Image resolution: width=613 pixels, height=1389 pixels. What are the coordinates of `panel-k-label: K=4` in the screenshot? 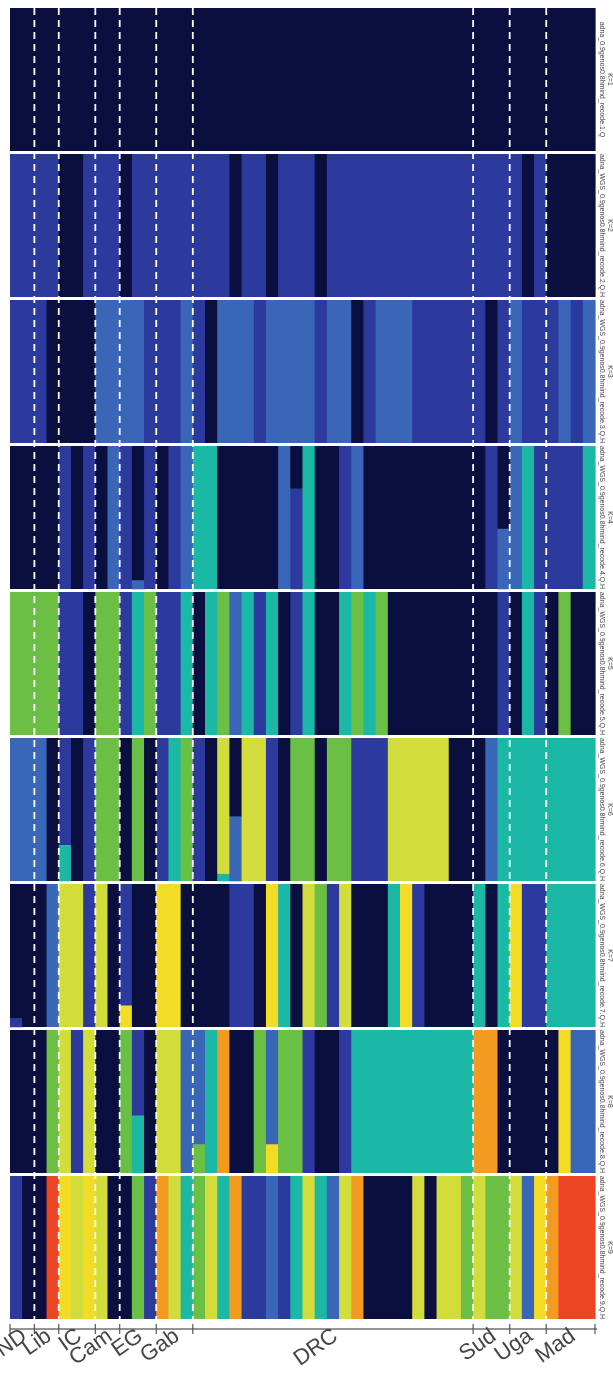 It's located at (609, 517).